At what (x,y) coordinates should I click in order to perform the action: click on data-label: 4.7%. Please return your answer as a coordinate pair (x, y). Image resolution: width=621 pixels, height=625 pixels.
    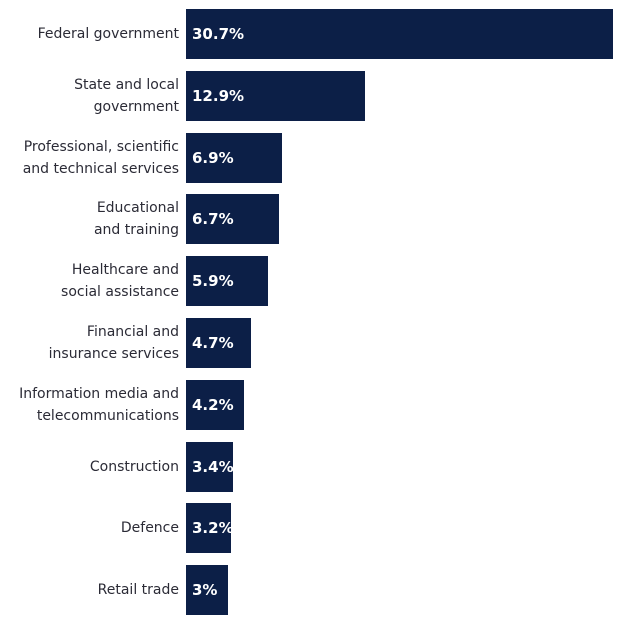
    Looking at the image, I should click on (213, 343).